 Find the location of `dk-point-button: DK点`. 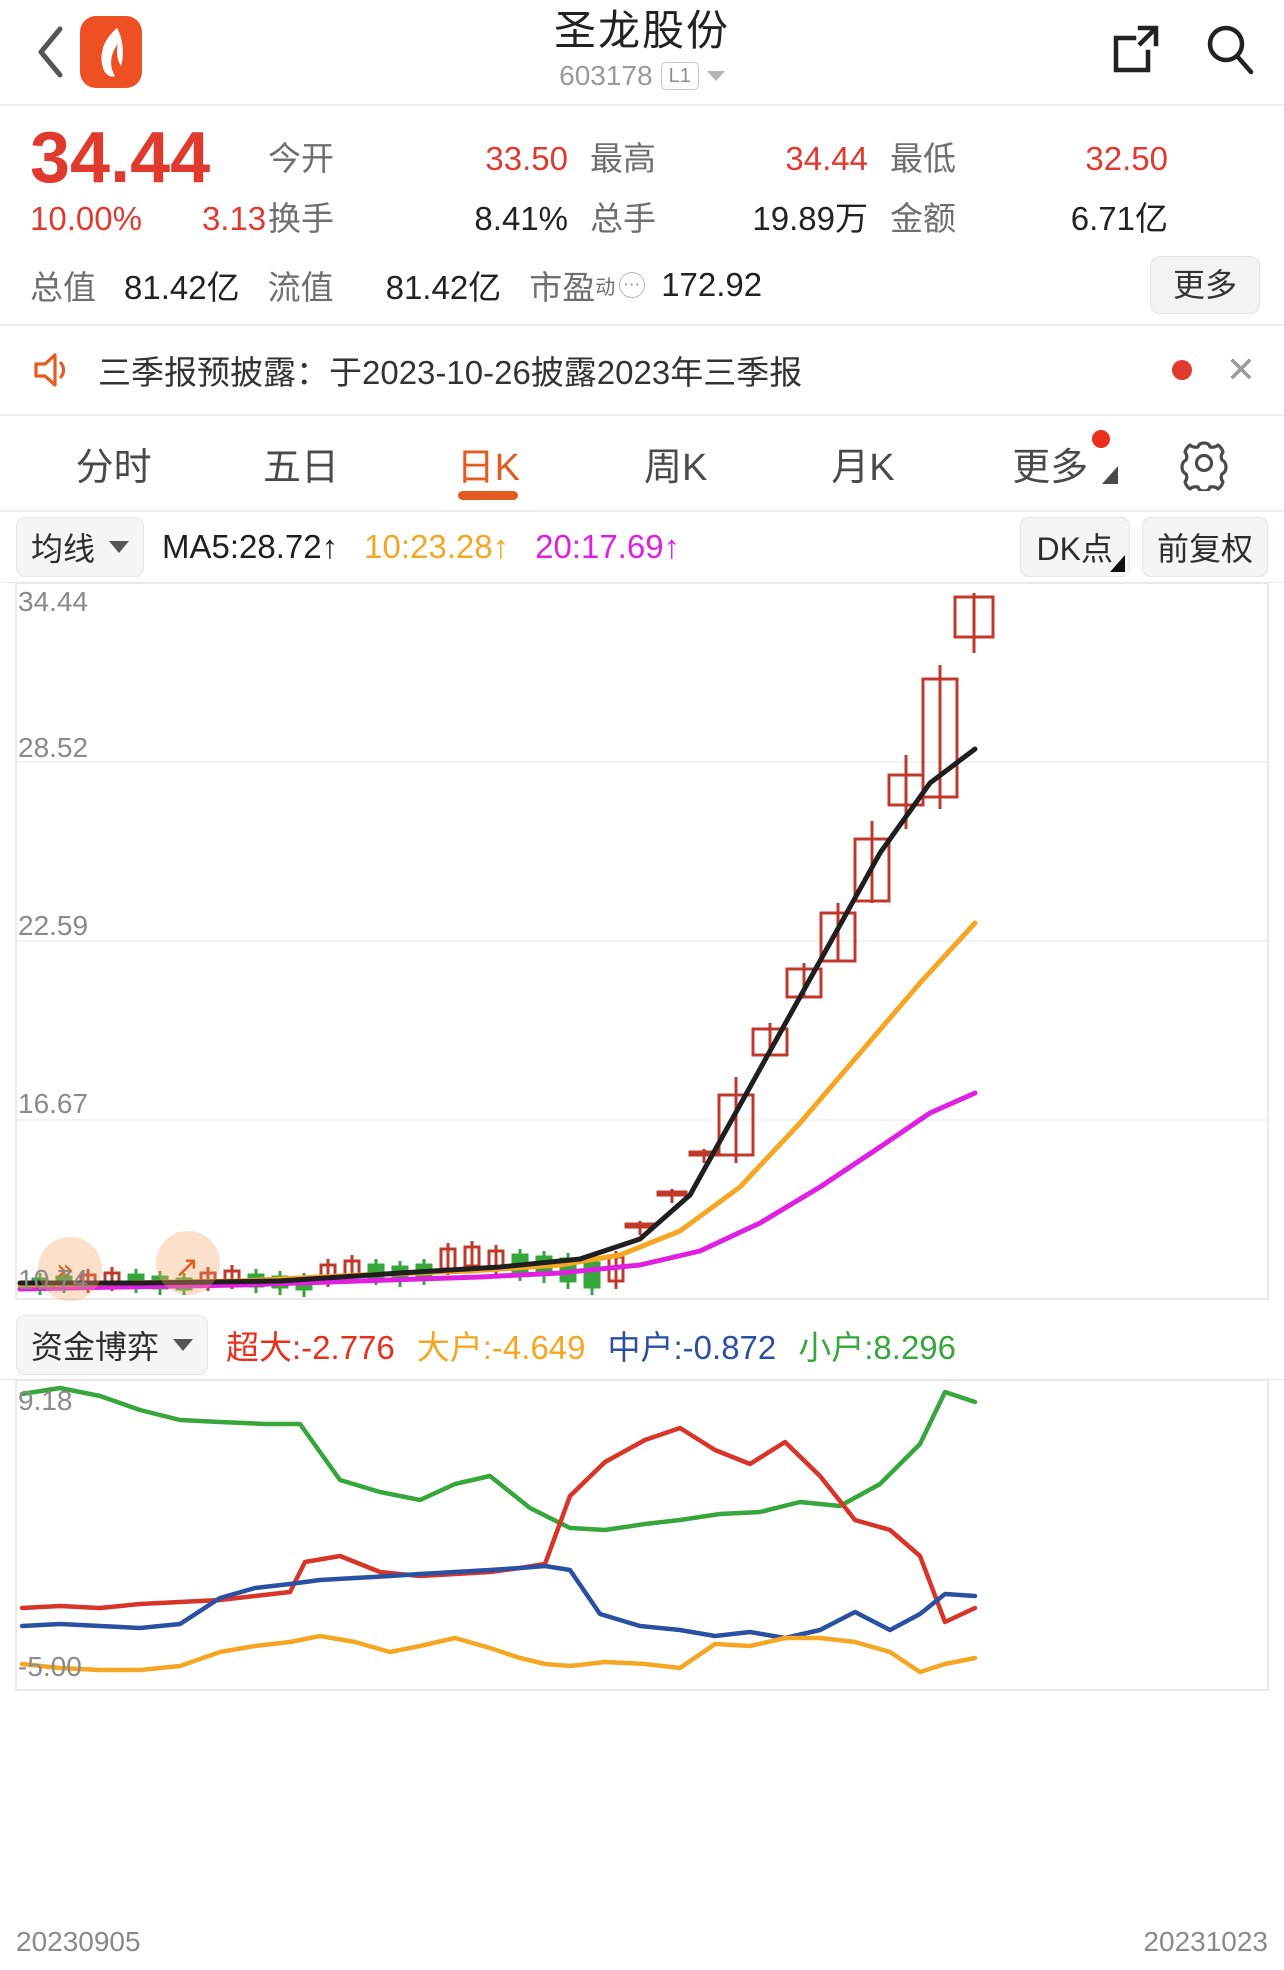

dk-point-button: DK点 is located at coordinates (1074, 547).